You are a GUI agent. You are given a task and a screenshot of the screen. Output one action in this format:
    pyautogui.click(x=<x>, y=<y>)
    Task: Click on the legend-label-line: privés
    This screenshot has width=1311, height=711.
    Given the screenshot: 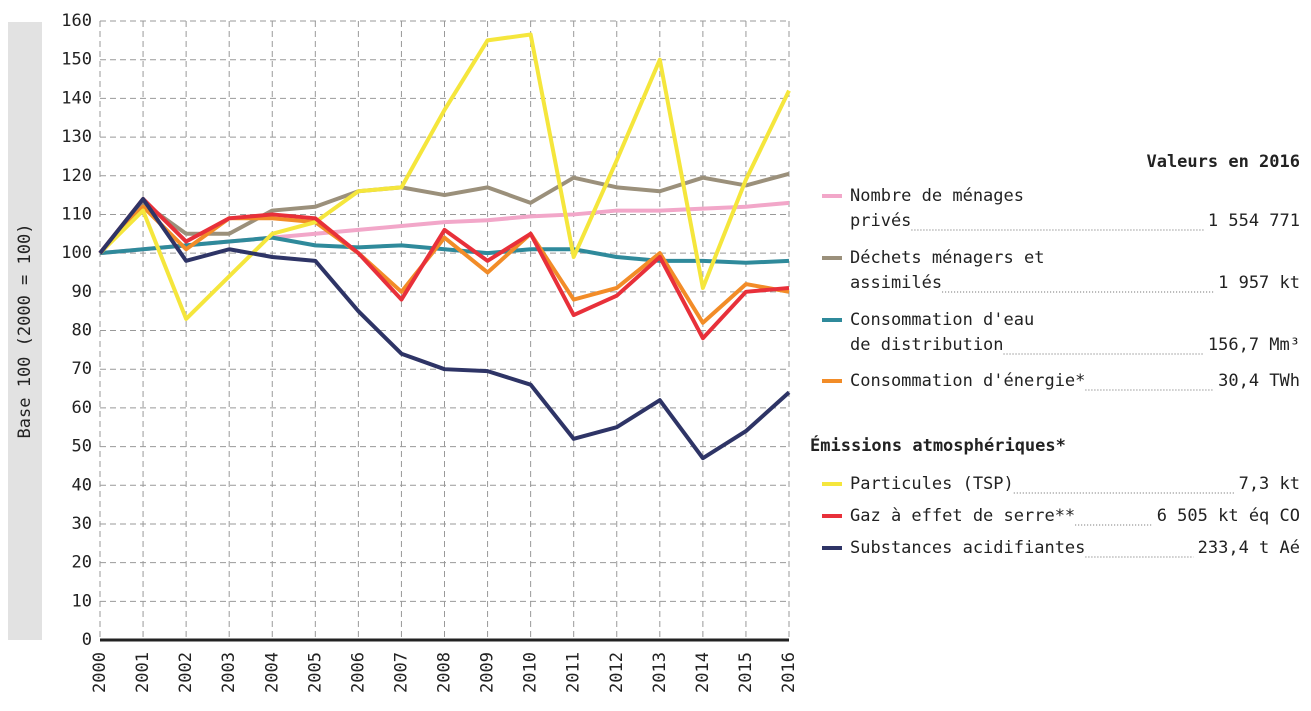 What is the action you would take?
    pyautogui.click(x=880, y=221)
    